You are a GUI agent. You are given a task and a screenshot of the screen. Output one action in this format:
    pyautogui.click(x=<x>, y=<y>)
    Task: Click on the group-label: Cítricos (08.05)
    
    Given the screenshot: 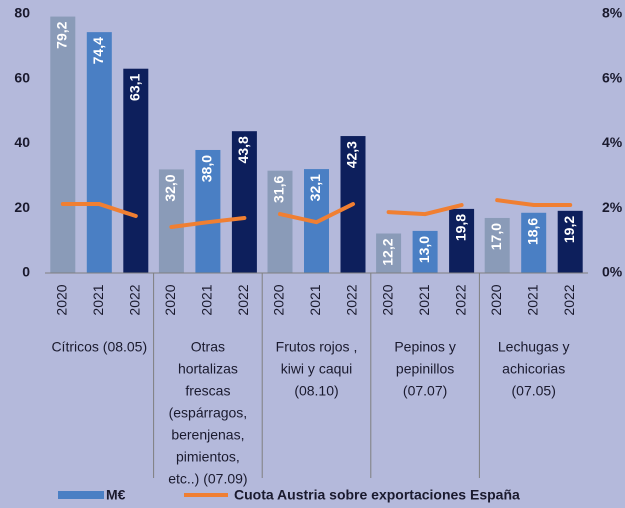 What is the action you would take?
    pyautogui.click(x=99, y=347)
    